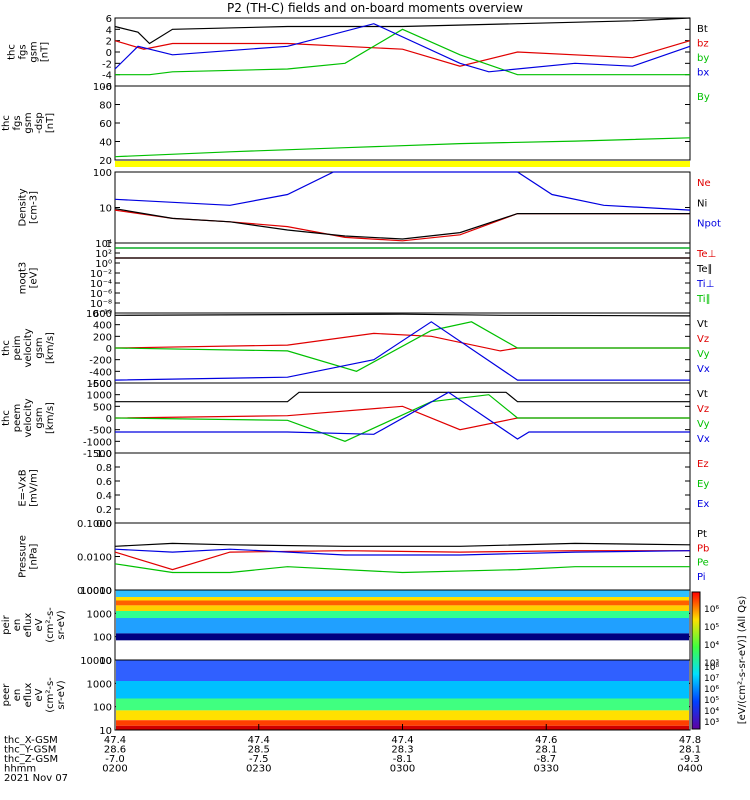 Image resolution: width=750 pixels, height=800 pixels. What do you see at coordinates (701, 577) in the screenshot?
I see `legend-Pi: Pi` at bounding box center [701, 577].